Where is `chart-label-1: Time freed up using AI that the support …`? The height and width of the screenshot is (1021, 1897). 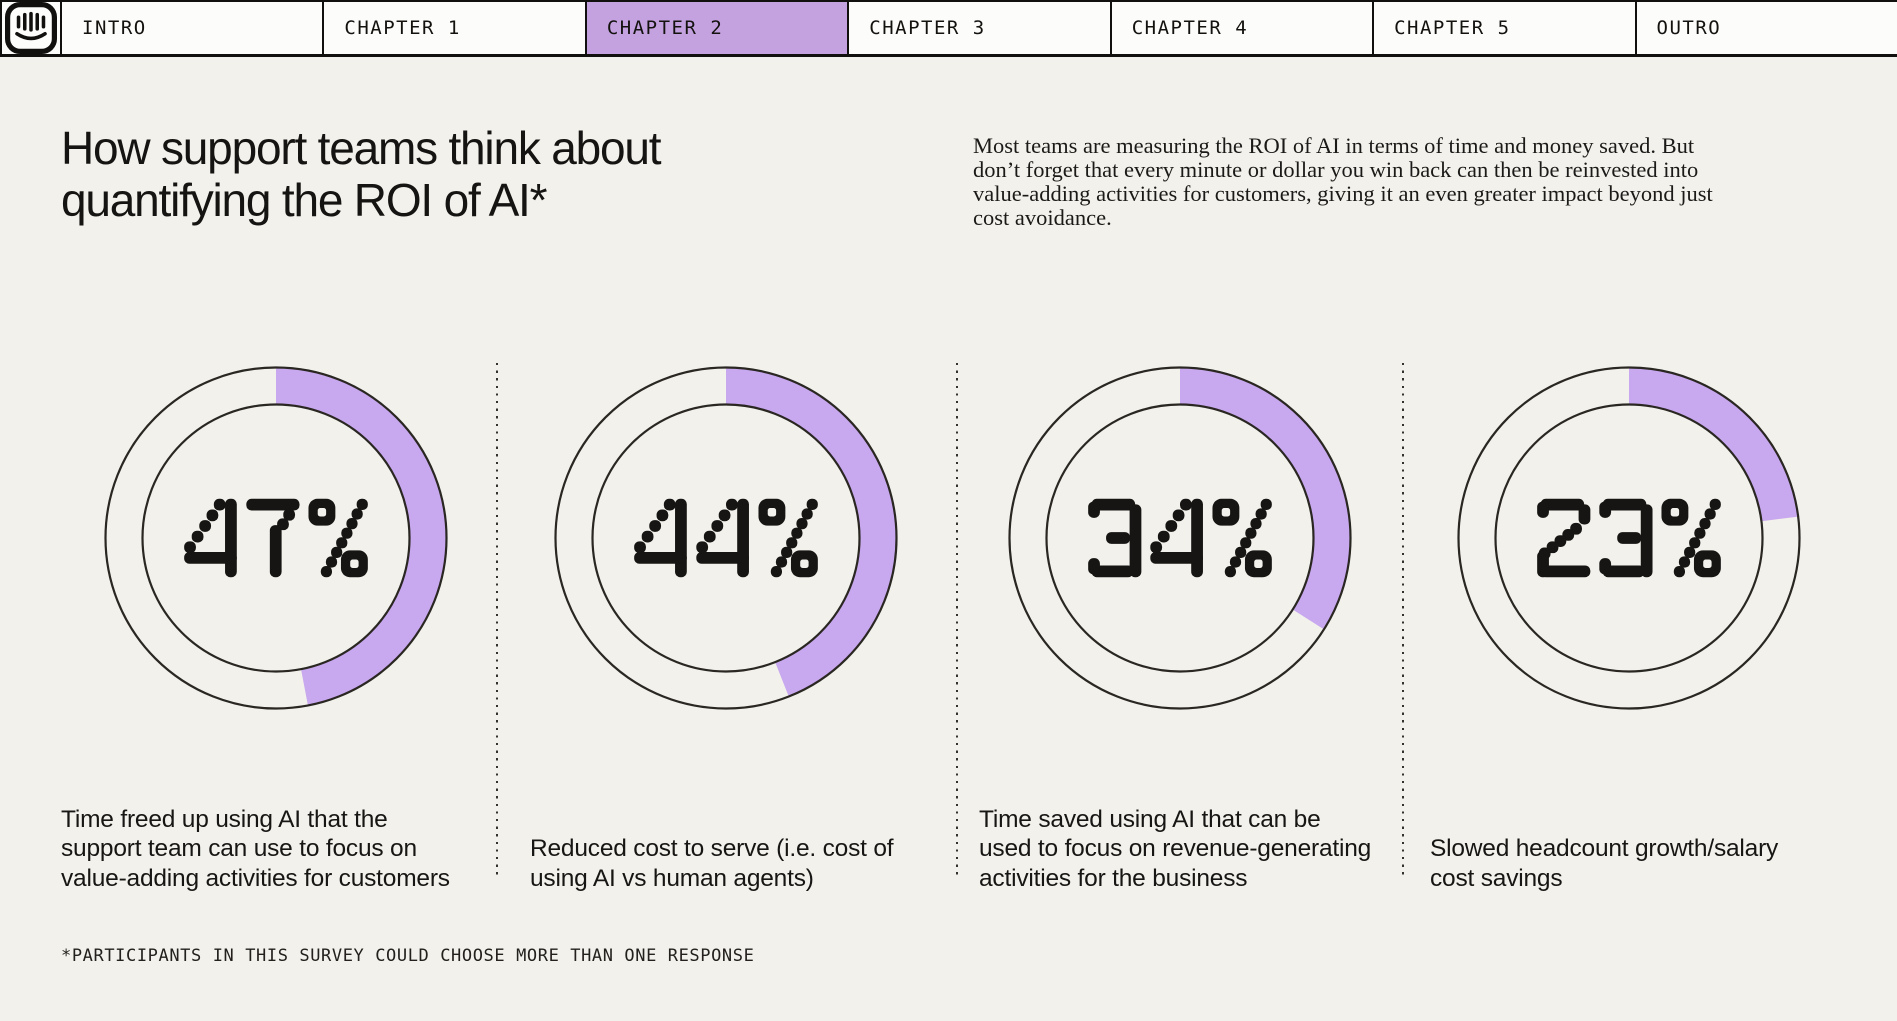 chart-label-1: Time freed up using AI that the support … is located at coordinates (255, 848).